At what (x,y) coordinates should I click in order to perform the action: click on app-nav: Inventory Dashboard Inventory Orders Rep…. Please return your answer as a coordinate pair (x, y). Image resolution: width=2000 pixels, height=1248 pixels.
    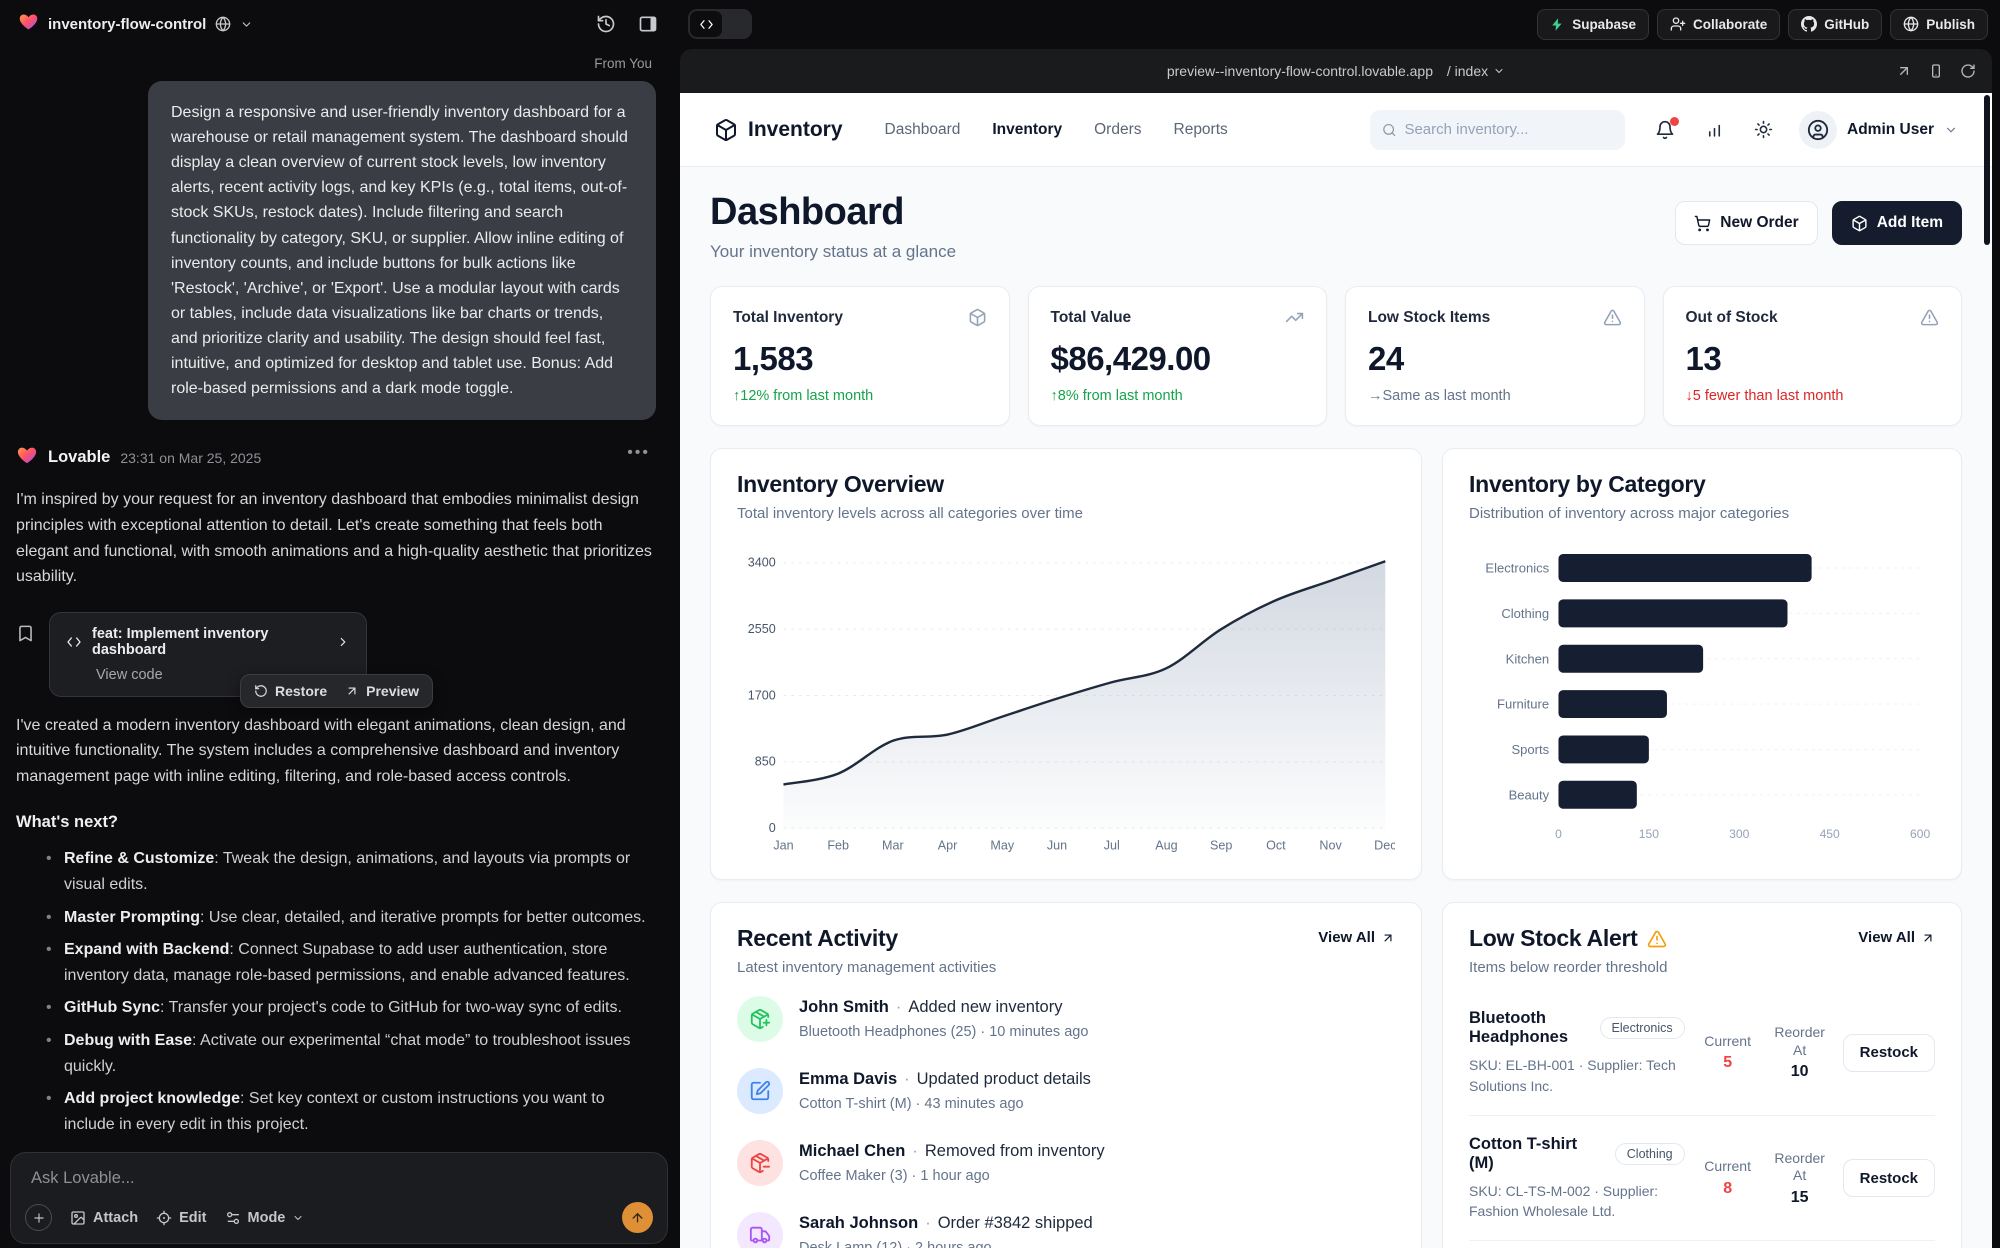
    Looking at the image, I should click on (1336, 130).